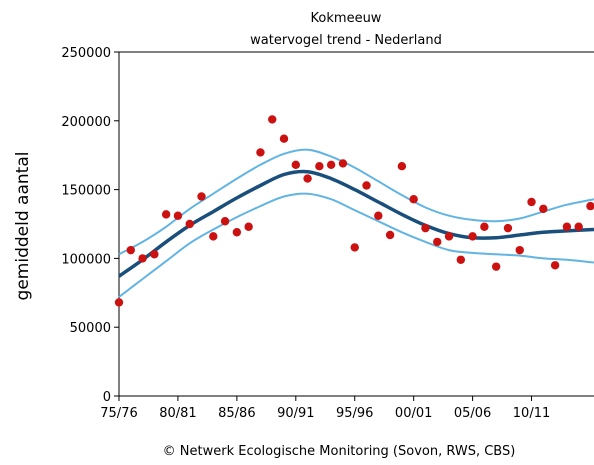  What do you see at coordinates (236, 413) in the screenshot?
I see `x-tick-label: 85/86` at bounding box center [236, 413].